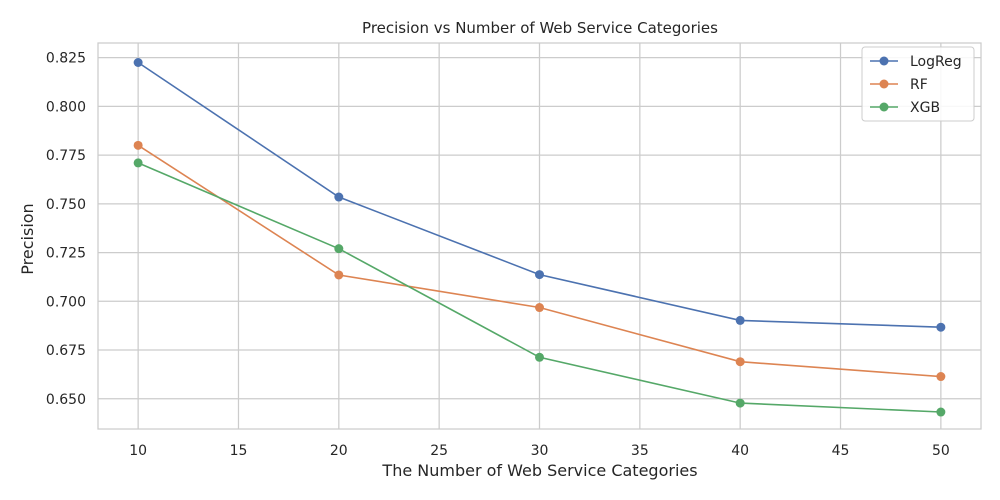  What do you see at coordinates (27, 238) in the screenshot?
I see `y-axis-label: Precision` at bounding box center [27, 238].